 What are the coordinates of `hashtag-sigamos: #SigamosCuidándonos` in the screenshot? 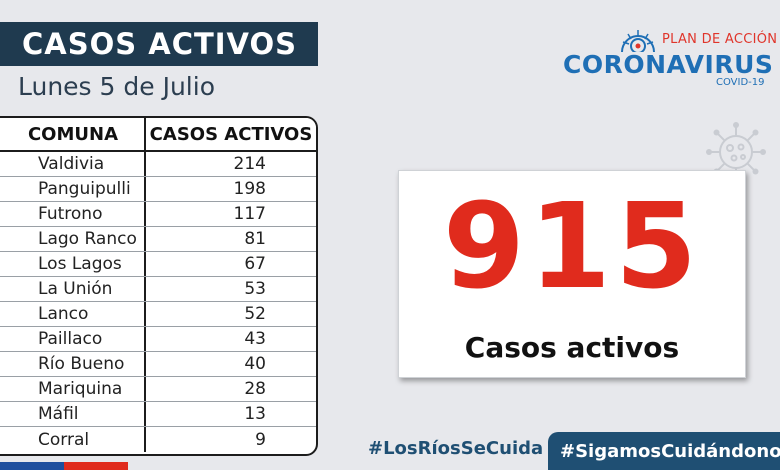 It's located at (670, 451).